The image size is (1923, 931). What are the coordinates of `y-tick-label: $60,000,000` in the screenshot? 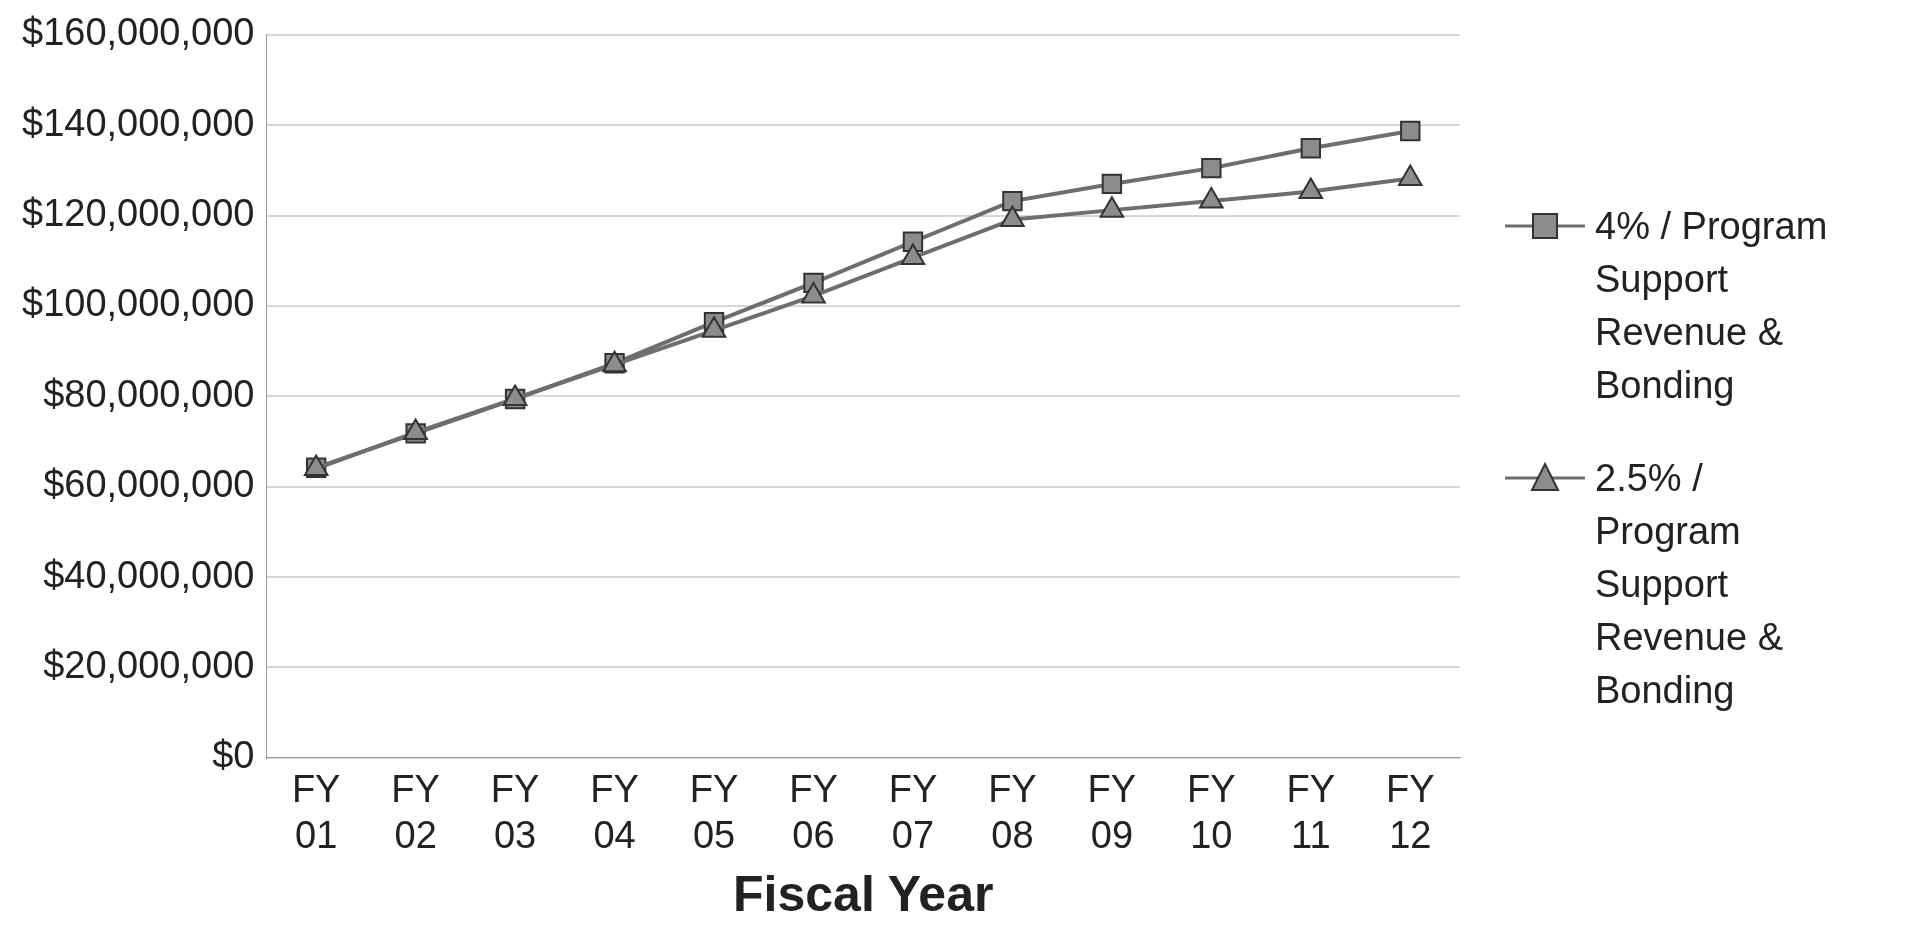 It's located at (149, 484).